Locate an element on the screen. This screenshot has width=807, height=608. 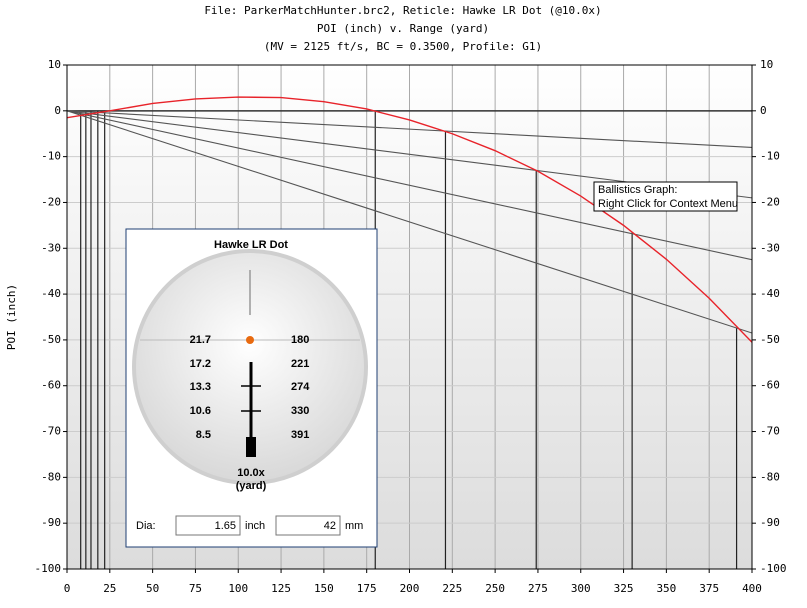
y-axis-label: POI (inch) is located at coordinates (11, 317).